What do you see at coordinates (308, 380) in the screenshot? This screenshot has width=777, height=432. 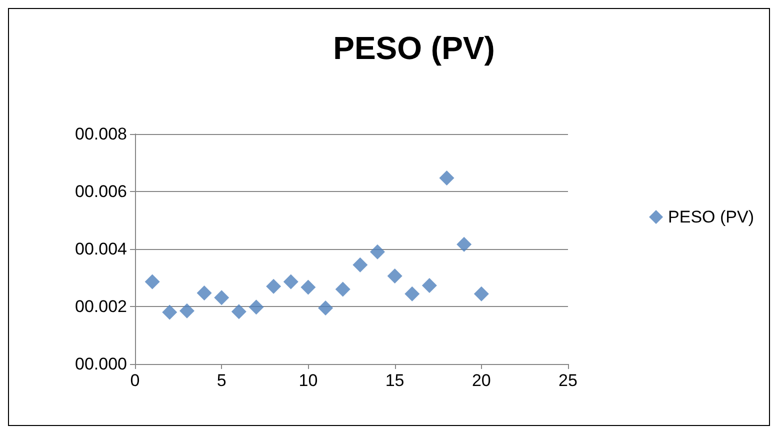 I see `x-tick-label: 10` at bounding box center [308, 380].